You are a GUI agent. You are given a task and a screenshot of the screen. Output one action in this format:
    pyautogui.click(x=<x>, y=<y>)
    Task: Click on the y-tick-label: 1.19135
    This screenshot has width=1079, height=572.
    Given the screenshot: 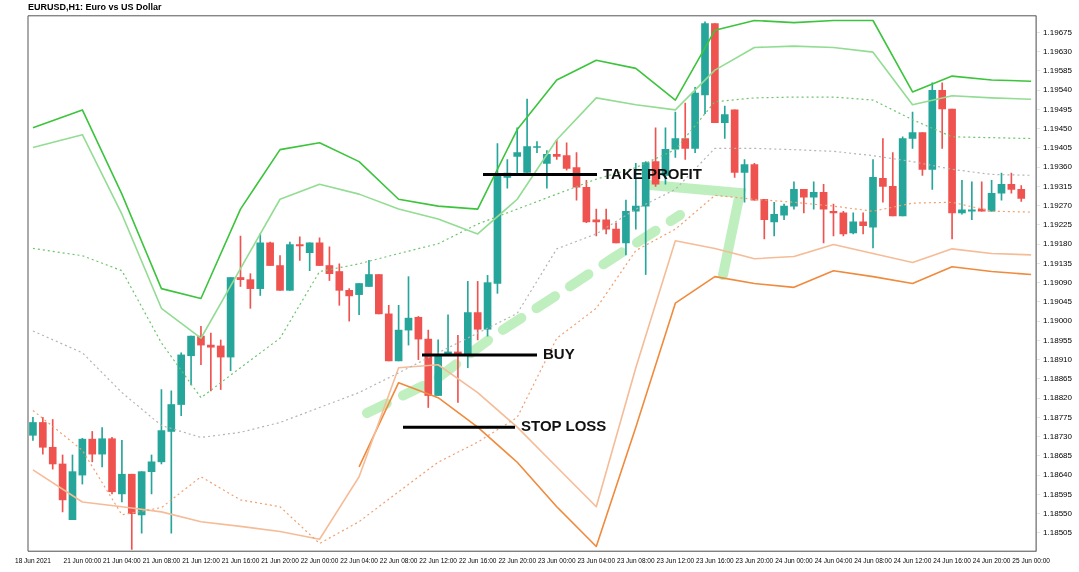 What is the action you would take?
    pyautogui.click(x=1058, y=263)
    